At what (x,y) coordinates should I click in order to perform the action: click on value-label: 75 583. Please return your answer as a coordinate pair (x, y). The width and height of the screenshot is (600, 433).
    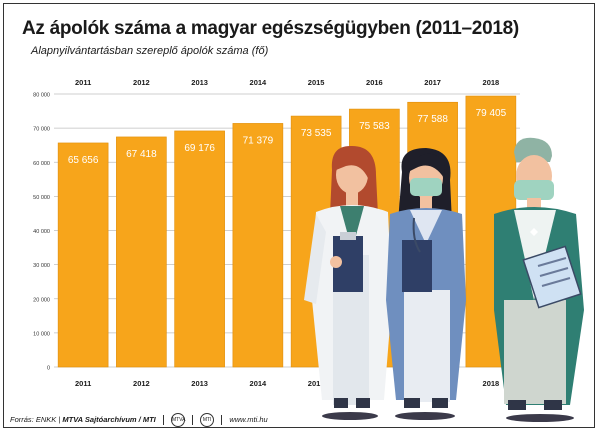
    Looking at the image, I should click on (374, 126).